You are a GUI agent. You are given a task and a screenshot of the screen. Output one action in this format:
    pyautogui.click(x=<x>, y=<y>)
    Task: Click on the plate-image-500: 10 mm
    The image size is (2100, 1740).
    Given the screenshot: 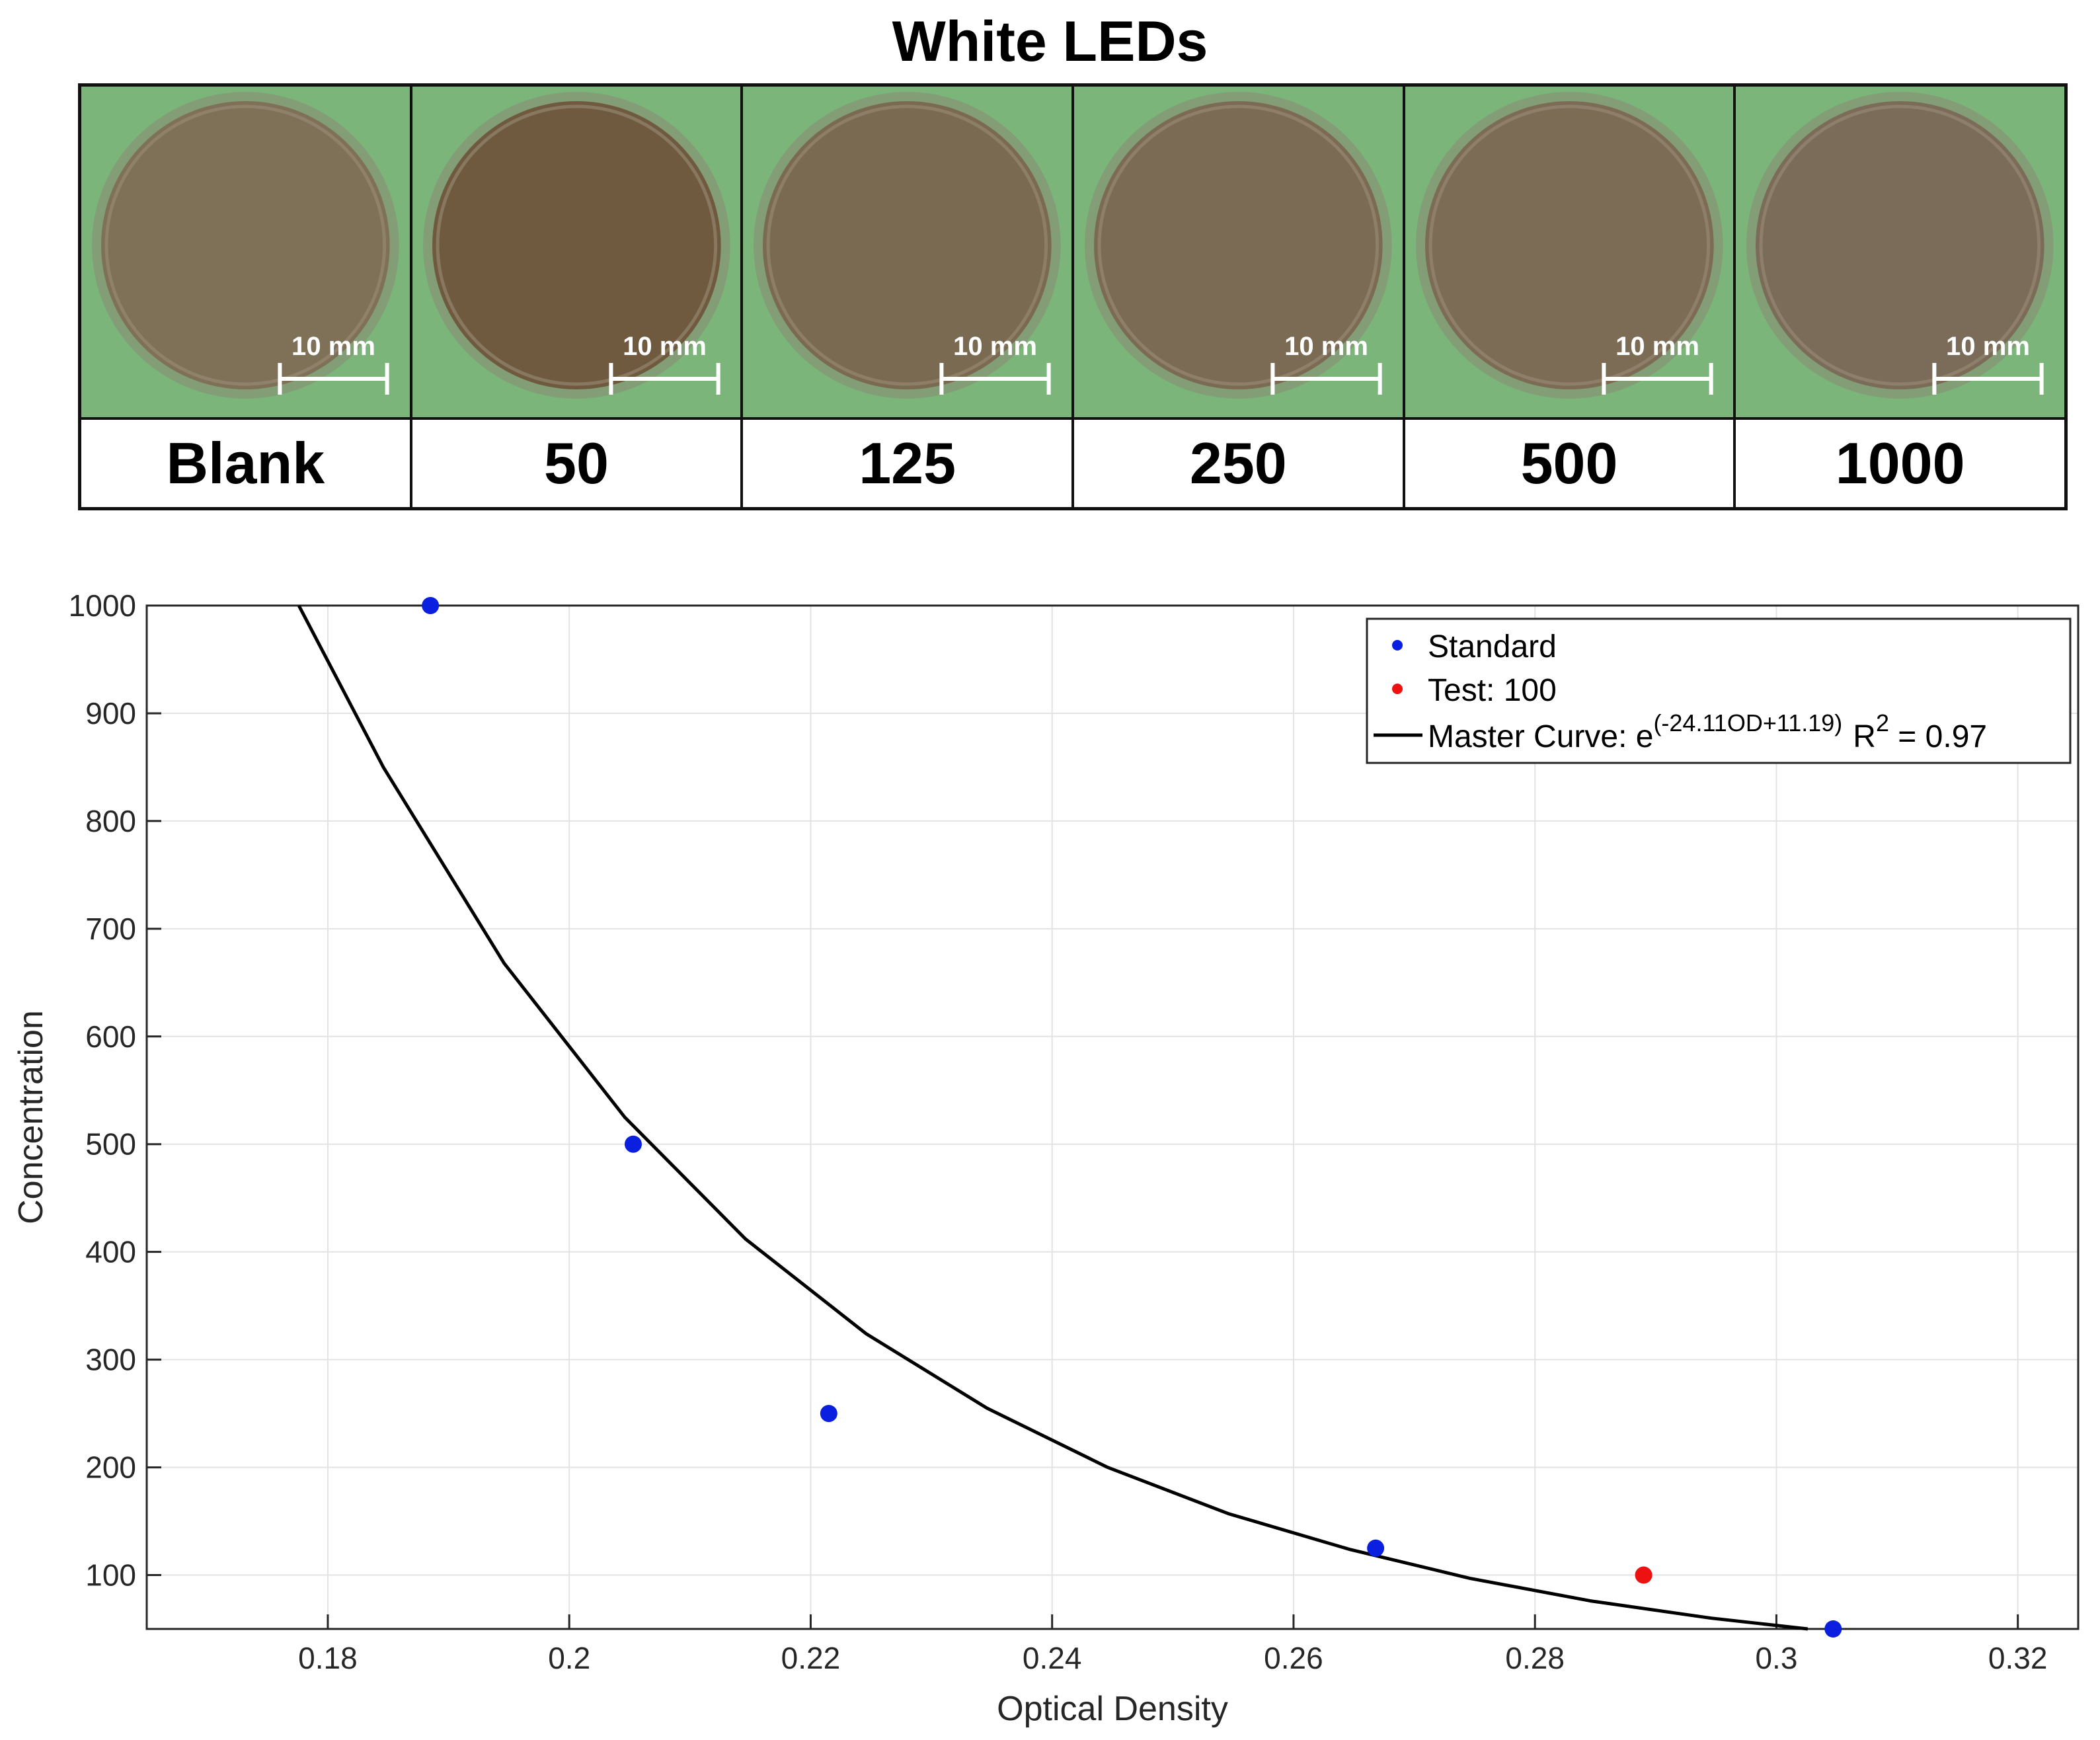 What is the action you would take?
    pyautogui.click(x=1569, y=252)
    